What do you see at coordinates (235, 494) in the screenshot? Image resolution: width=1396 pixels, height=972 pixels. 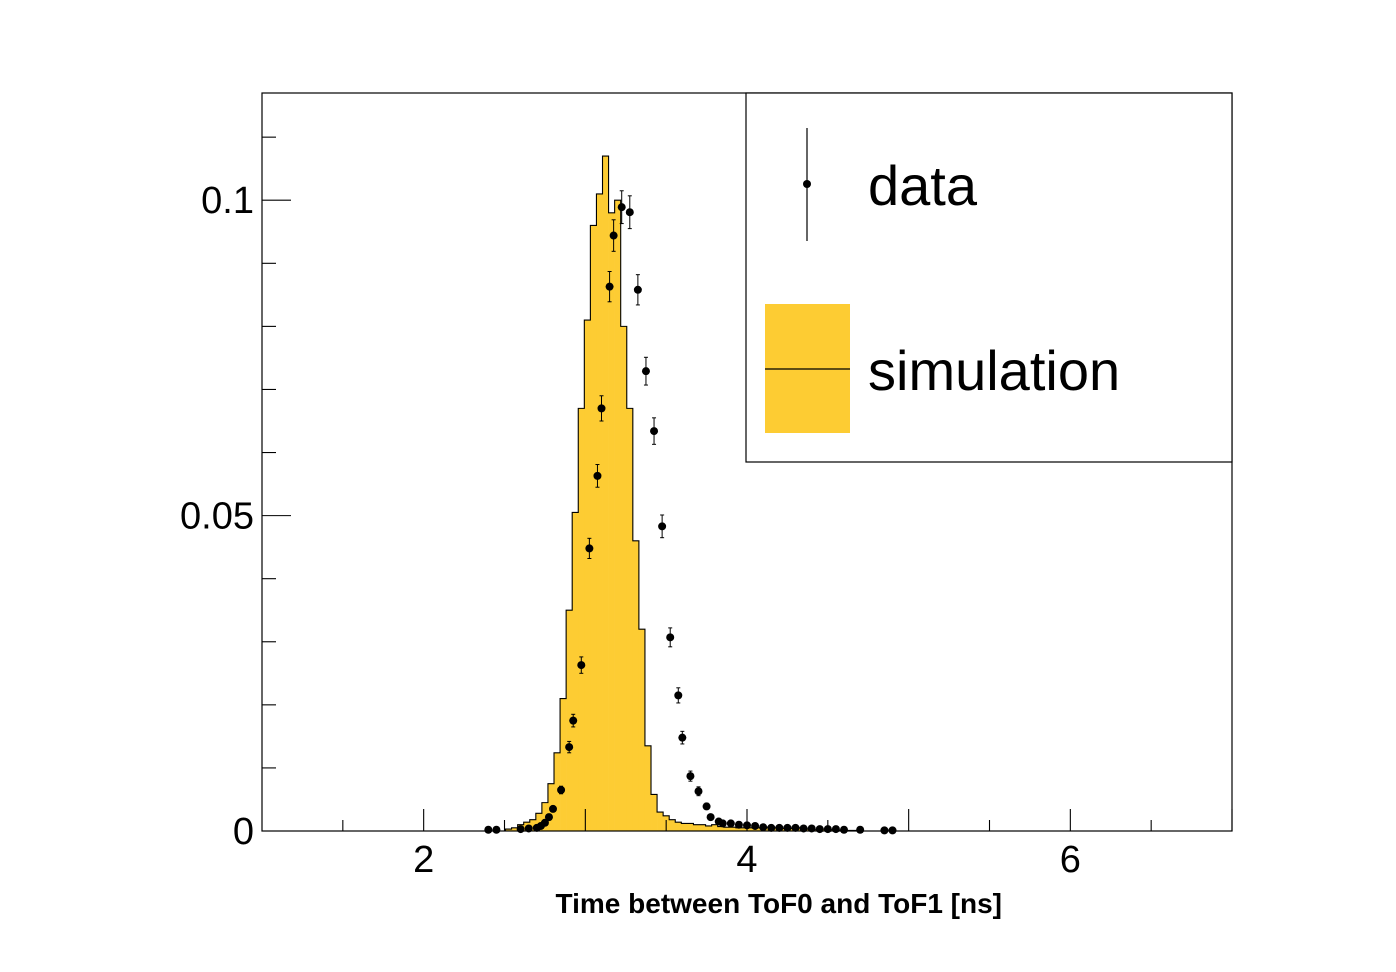 I see `y-axis: 0 0.05 0.1` at bounding box center [235, 494].